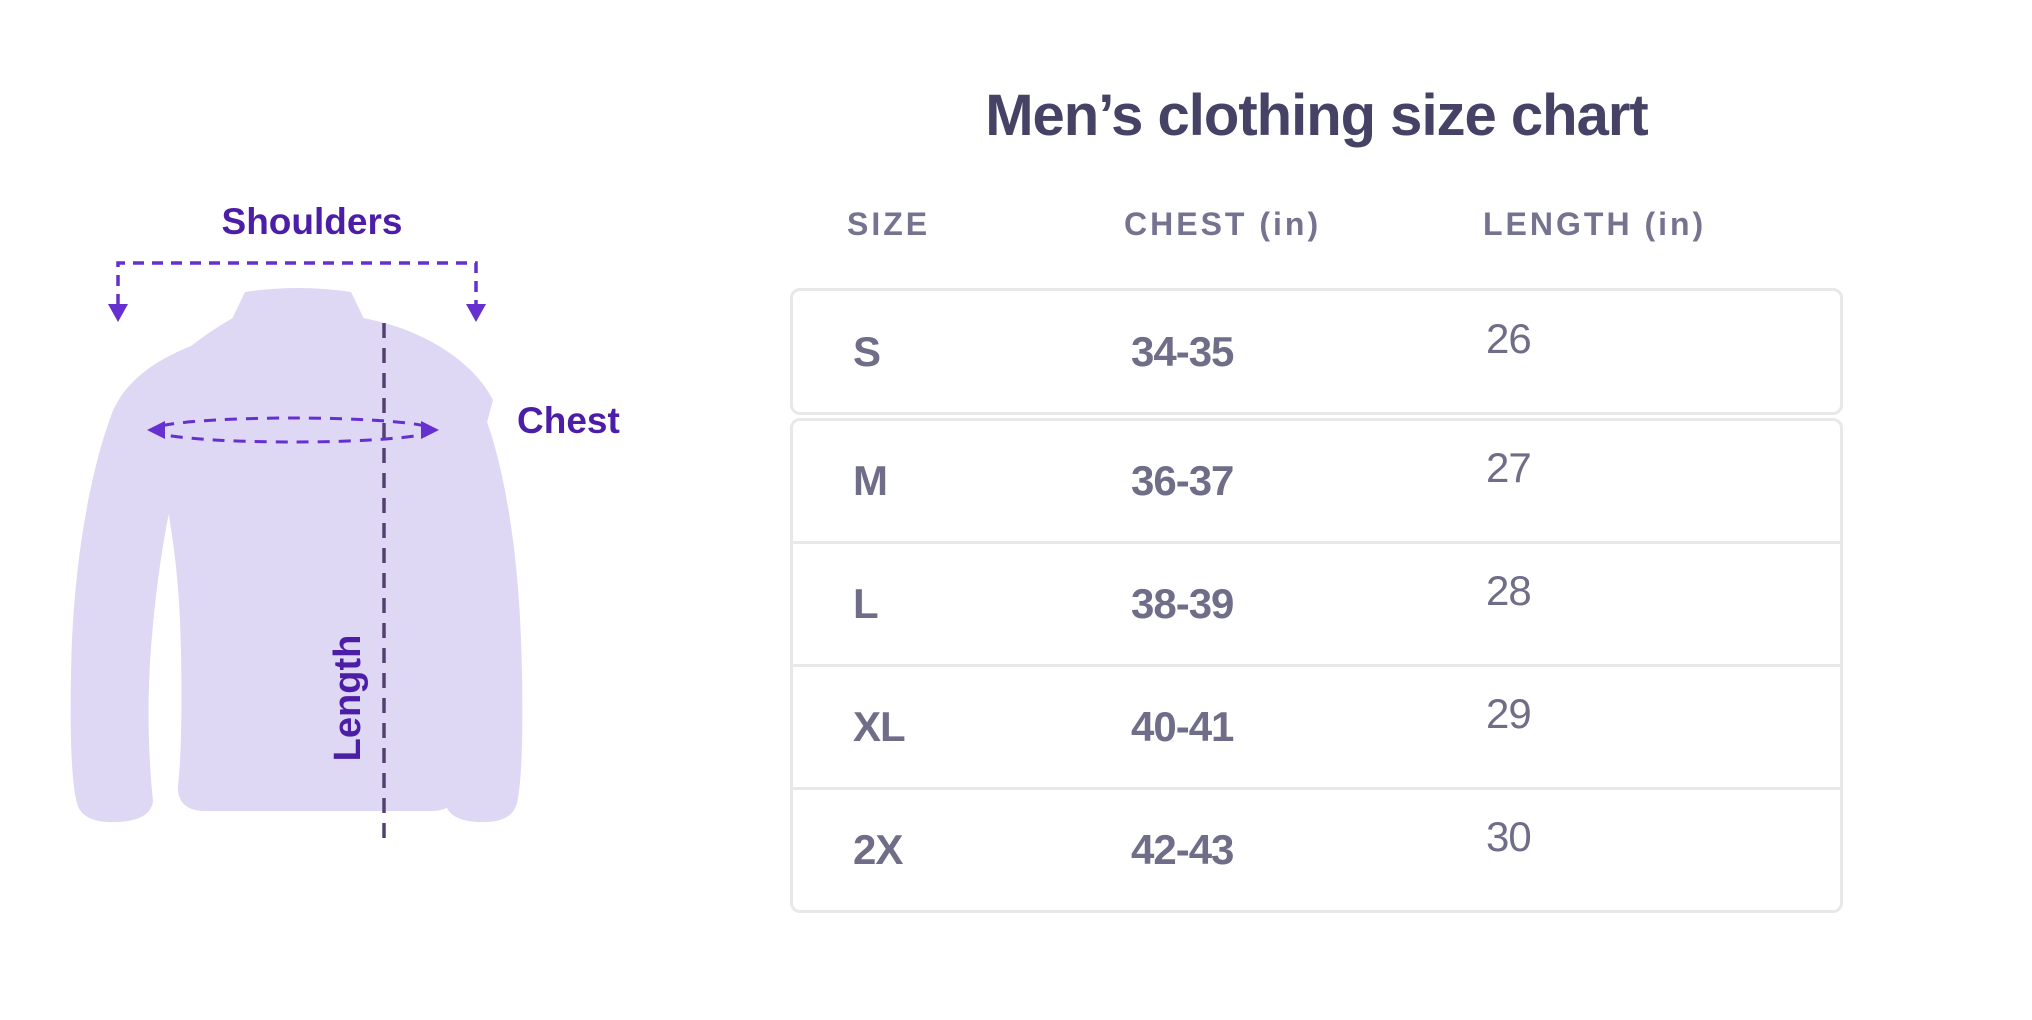  I want to click on length-cell: 29, so click(1509, 713).